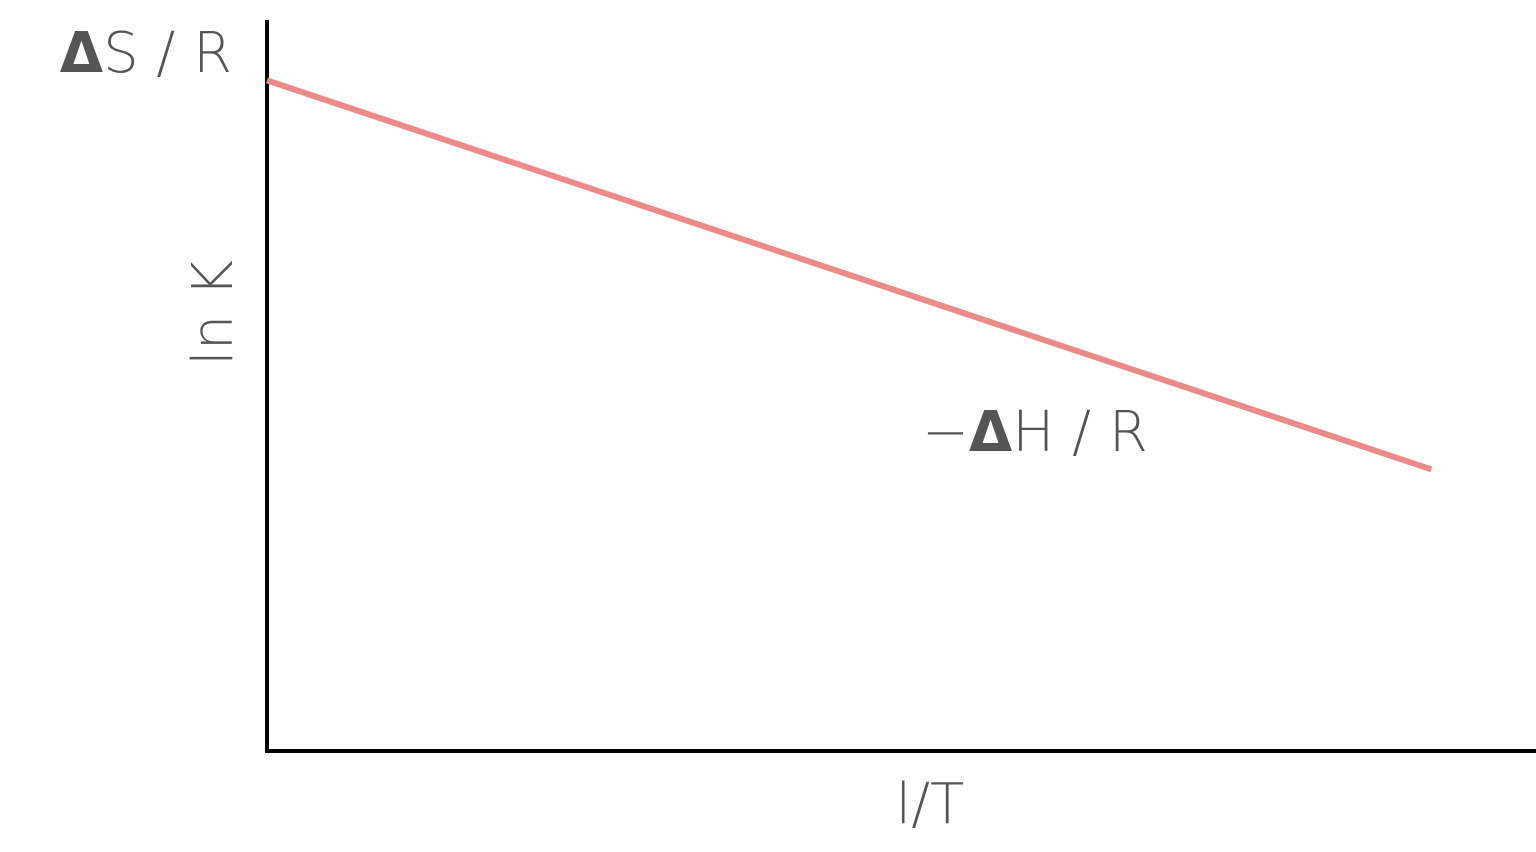 The width and height of the screenshot is (1536, 852). Describe the element at coordinates (213, 313) in the screenshot. I see `y-axis-label: ln K` at that location.